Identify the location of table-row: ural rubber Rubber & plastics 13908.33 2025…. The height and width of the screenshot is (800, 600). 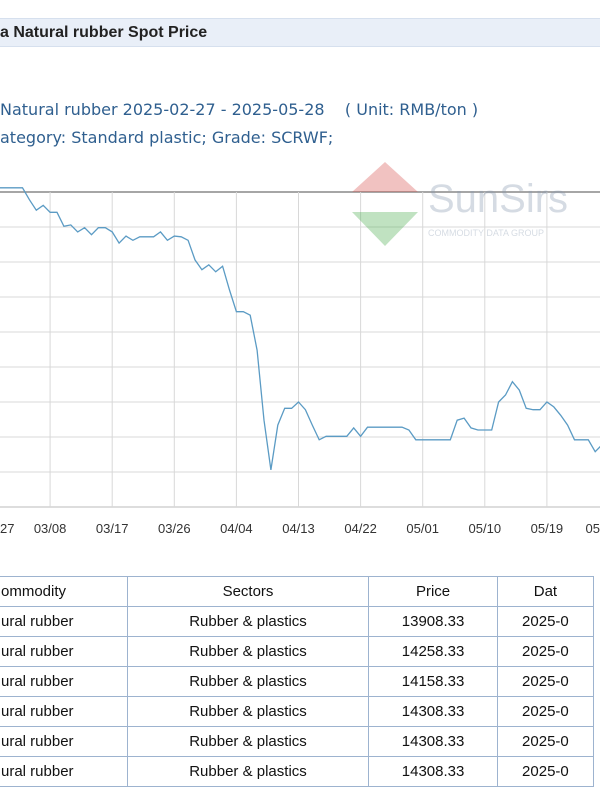
(297, 621).